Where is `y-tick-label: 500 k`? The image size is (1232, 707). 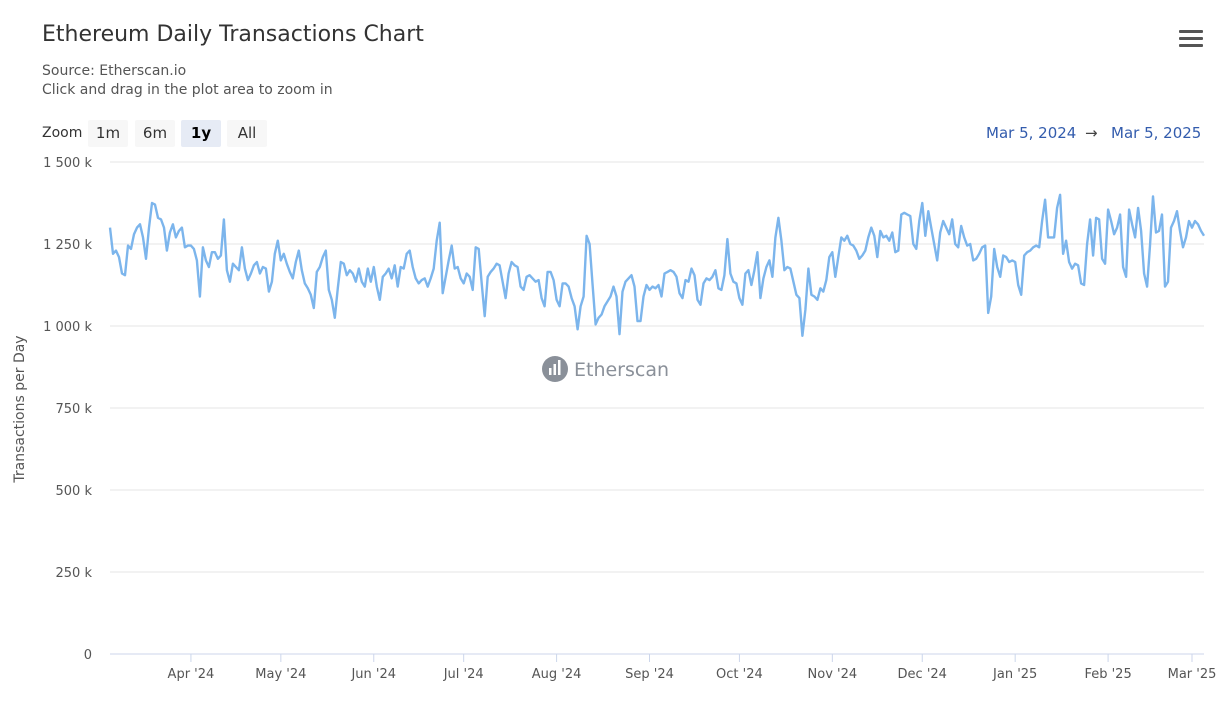 y-tick-label: 500 k is located at coordinates (74, 491).